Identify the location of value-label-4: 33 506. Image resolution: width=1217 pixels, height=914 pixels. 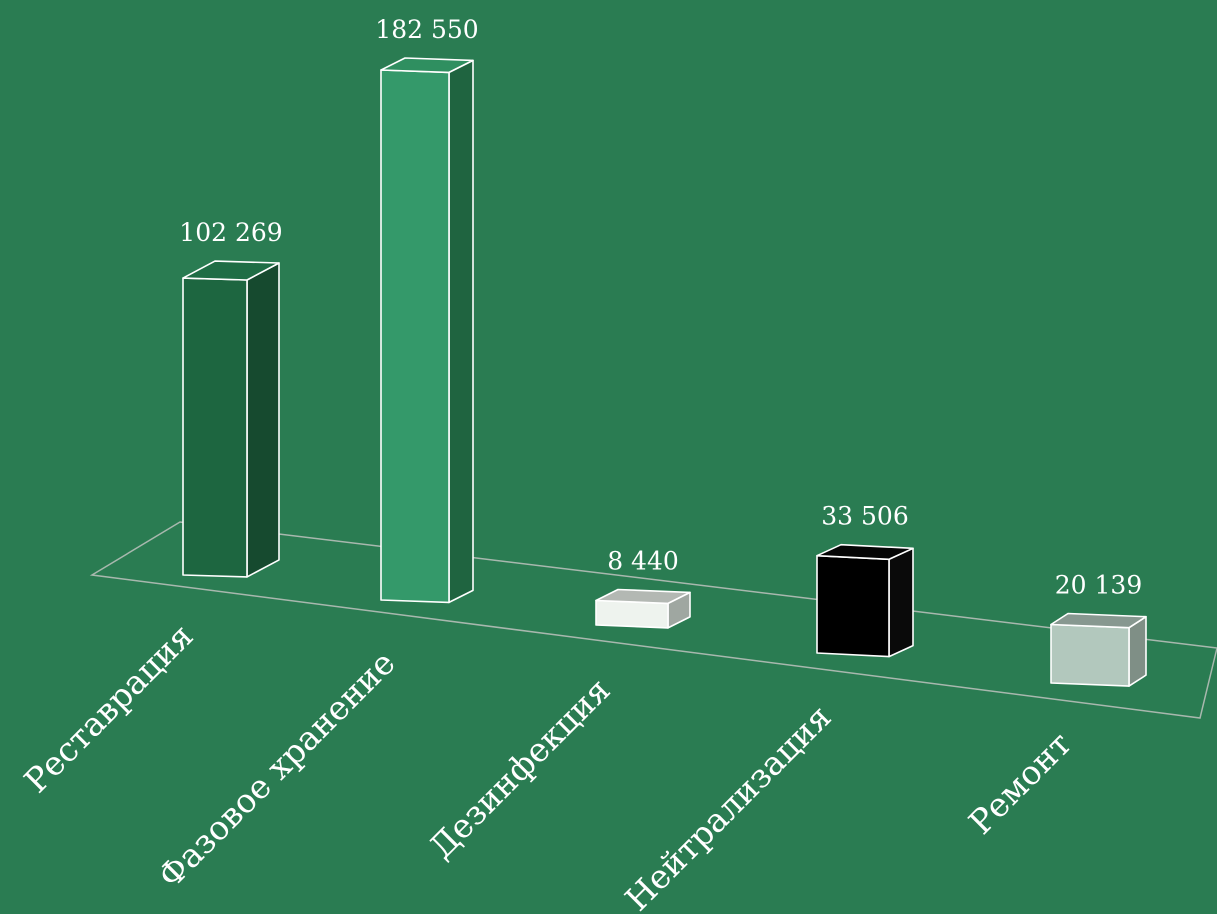
(864, 516).